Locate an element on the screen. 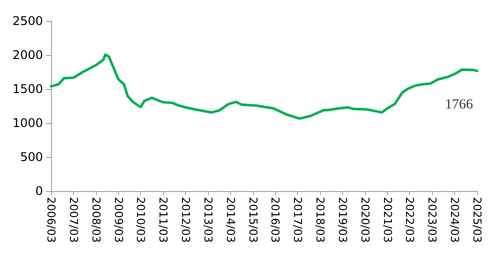 Image resolution: width=500 pixels, height=263 pixels. y-tick-label: 1500 is located at coordinates (27, 89).